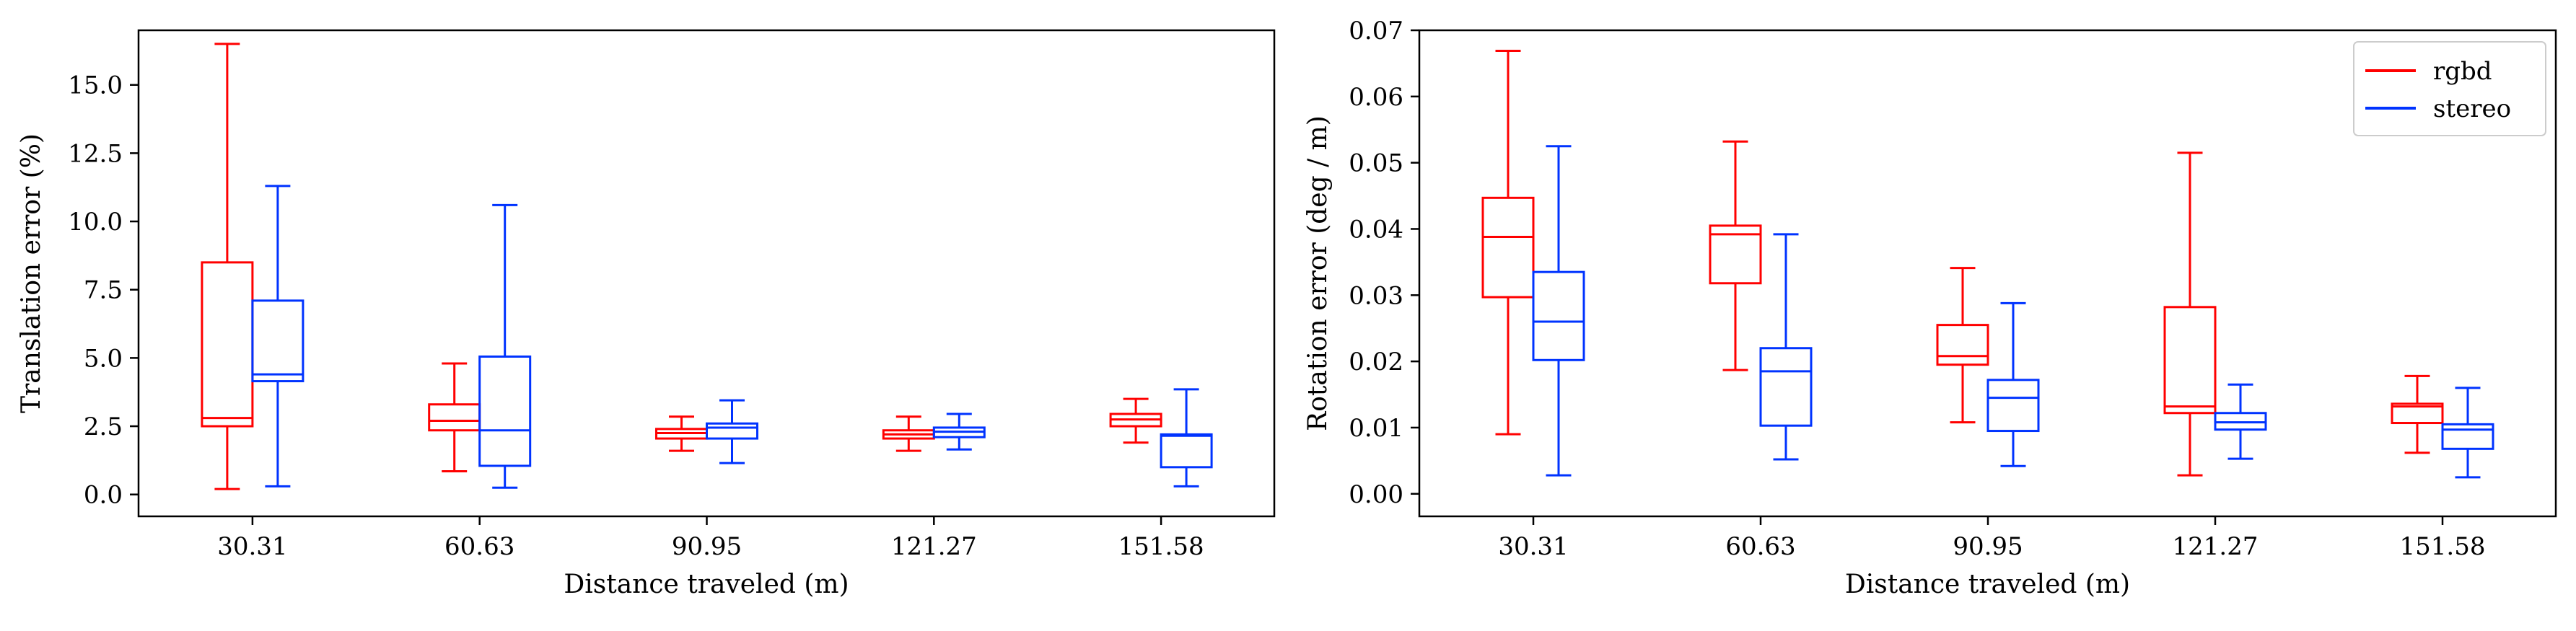 The height and width of the screenshot is (631, 2576). Describe the element at coordinates (1376, 163) in the screenshot. I see `y-tick-label: 0.05` at that location.